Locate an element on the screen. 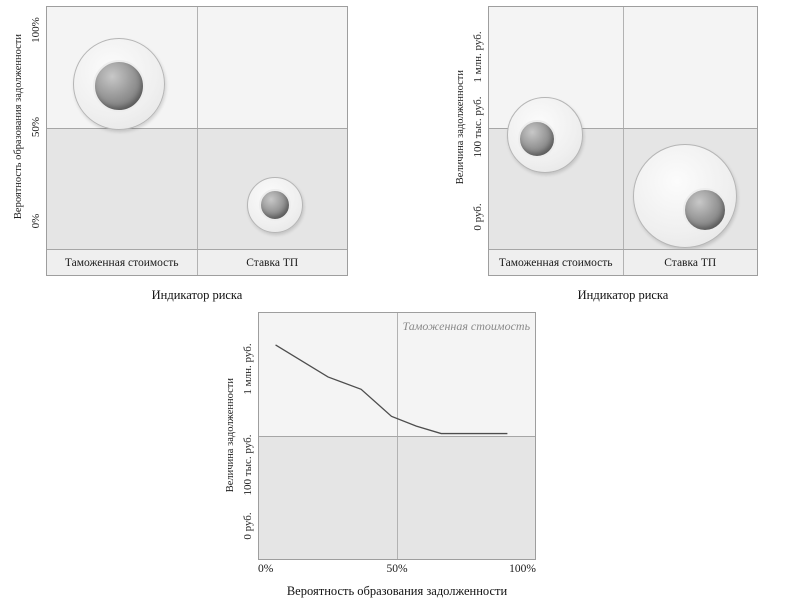 Image resolution: width=799 pixels, height=604 pixels. y-axis-title: Вероятность образования задолженности is located at coordinates (18, 127).